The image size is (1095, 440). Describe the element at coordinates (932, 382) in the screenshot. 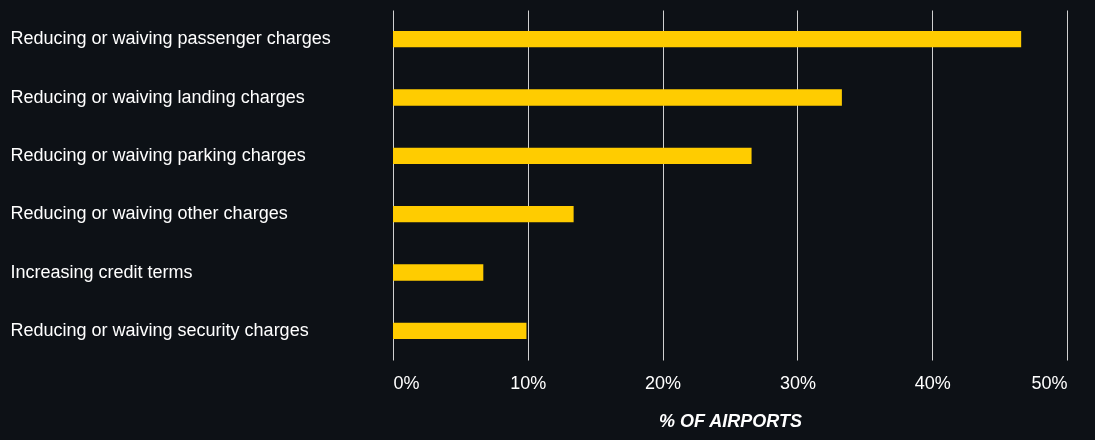

I see `x-tick-label: 40%` at that location.